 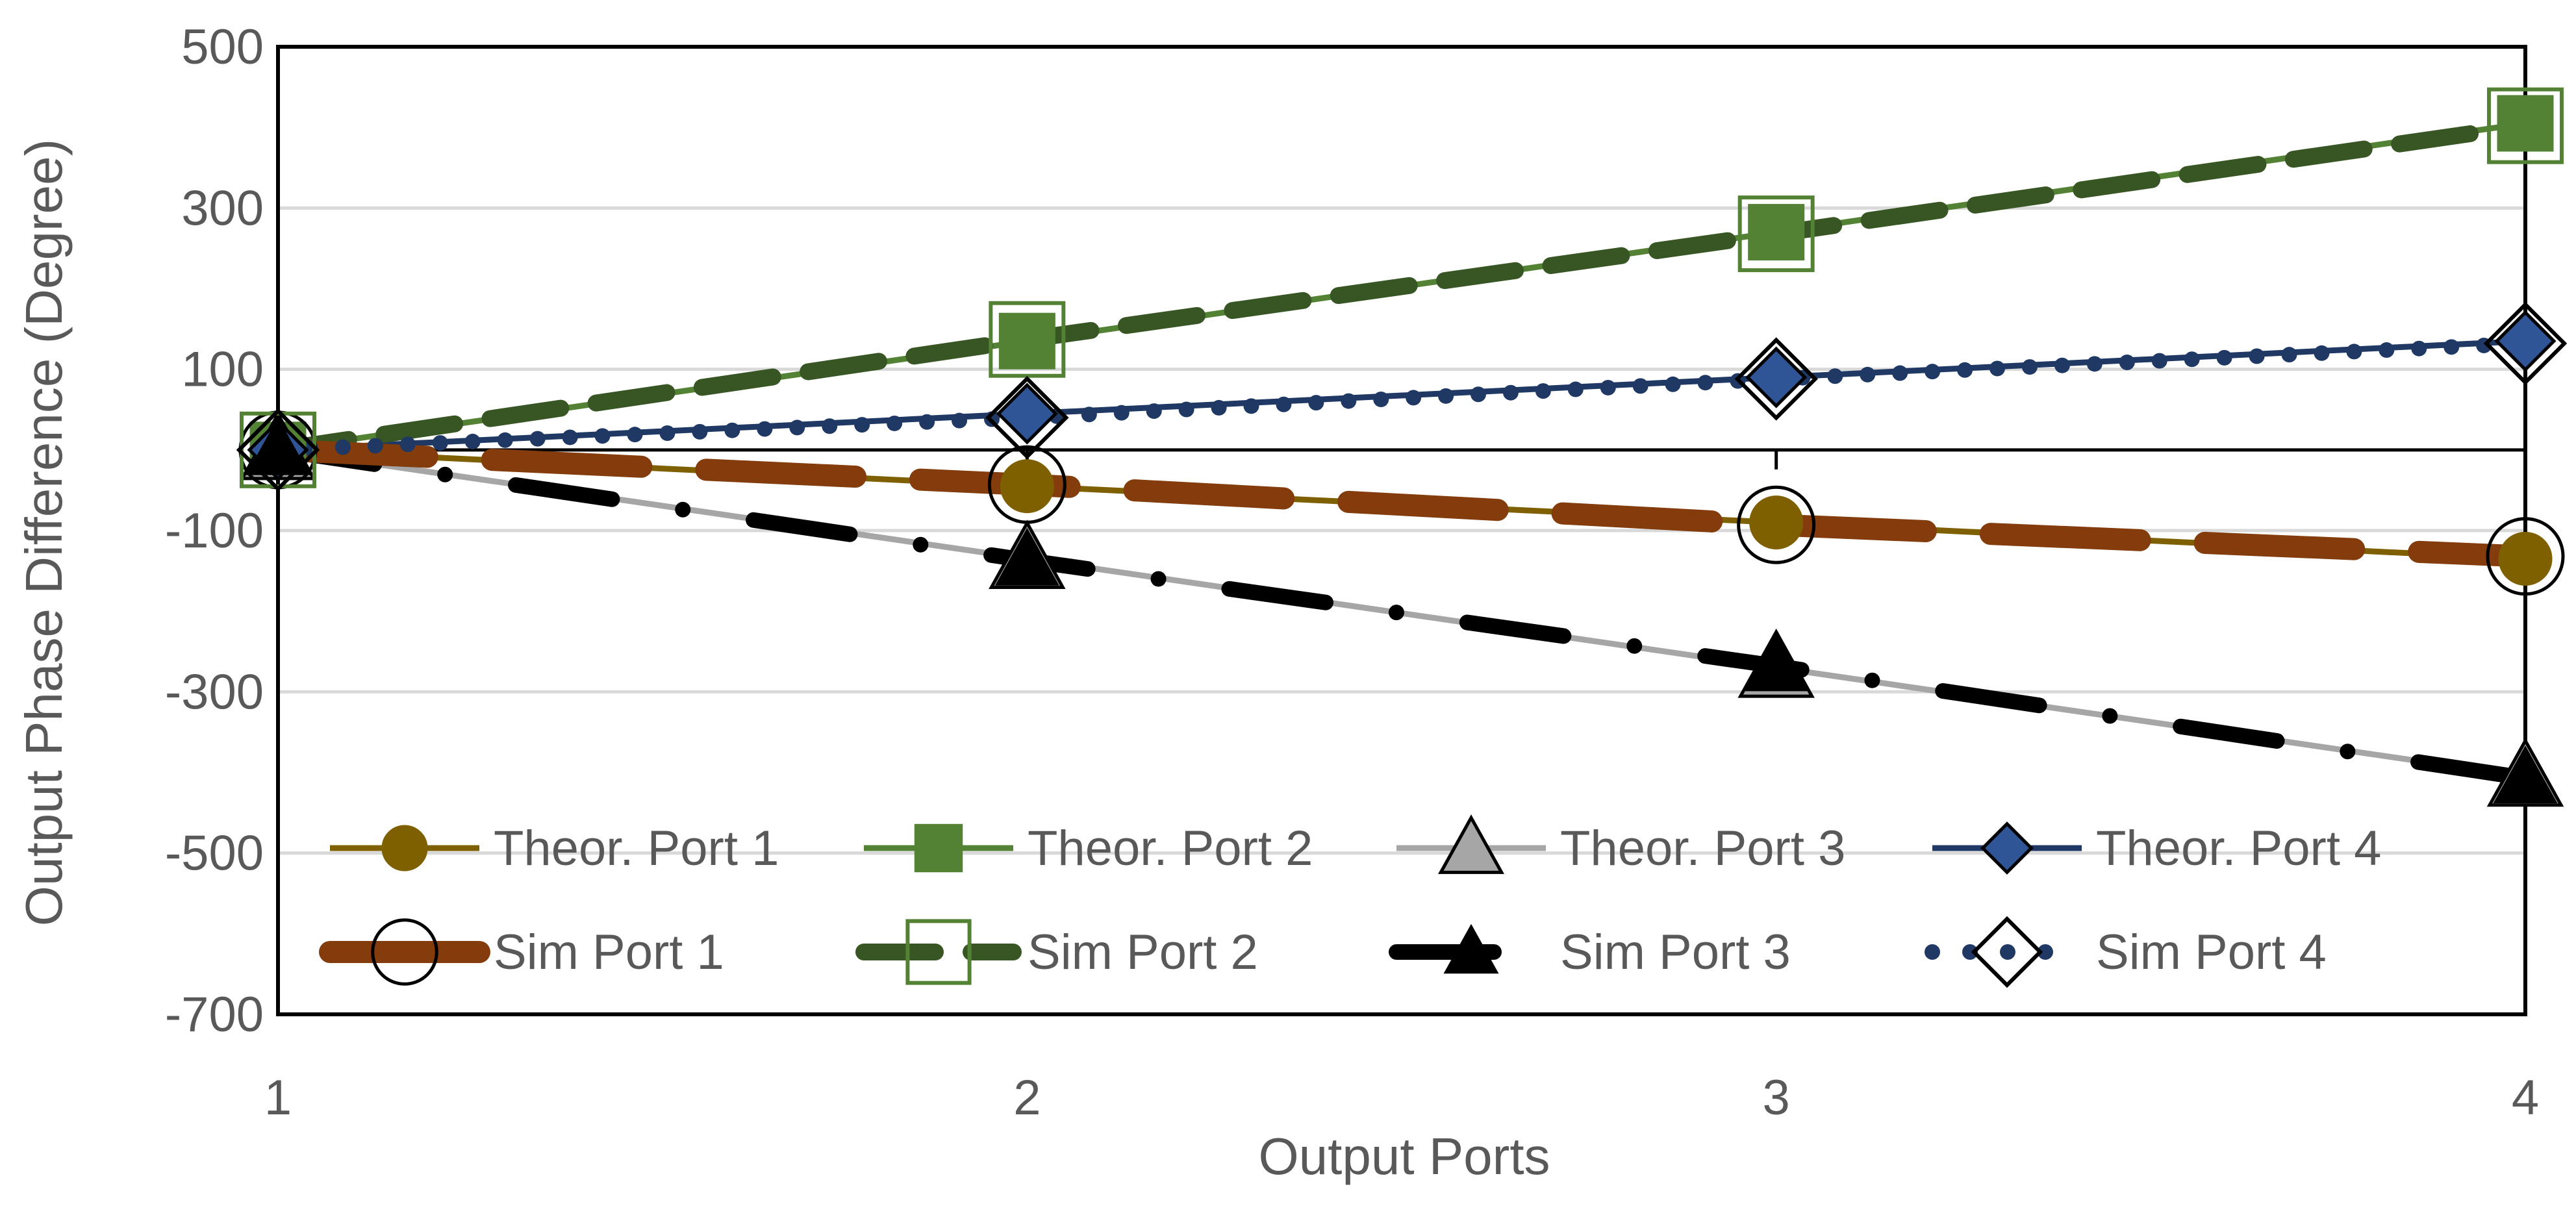 I want to click on legend-item: Sim Port 2, so click(x=1056, y=952).